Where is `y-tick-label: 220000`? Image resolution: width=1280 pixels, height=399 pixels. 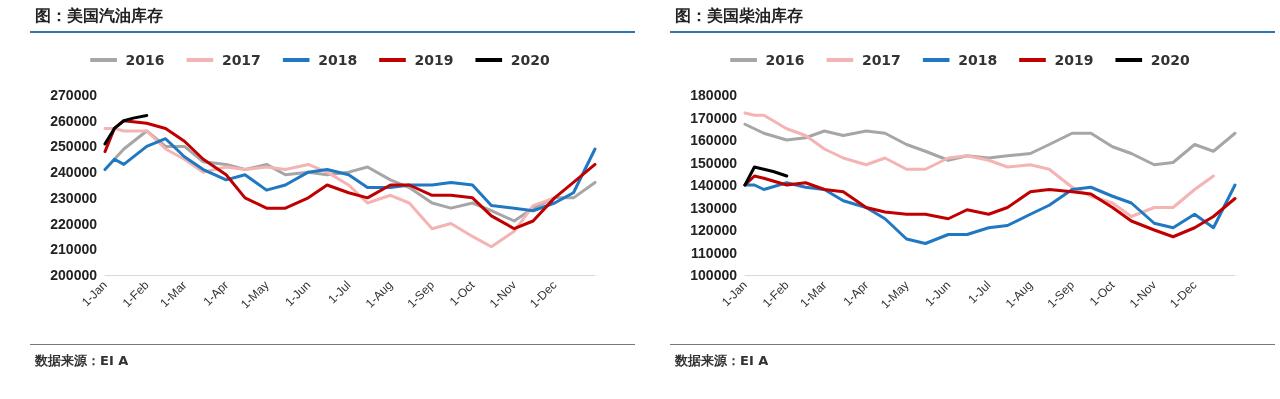
y-tick-label: 220000 is located at coordinates (74, 223).